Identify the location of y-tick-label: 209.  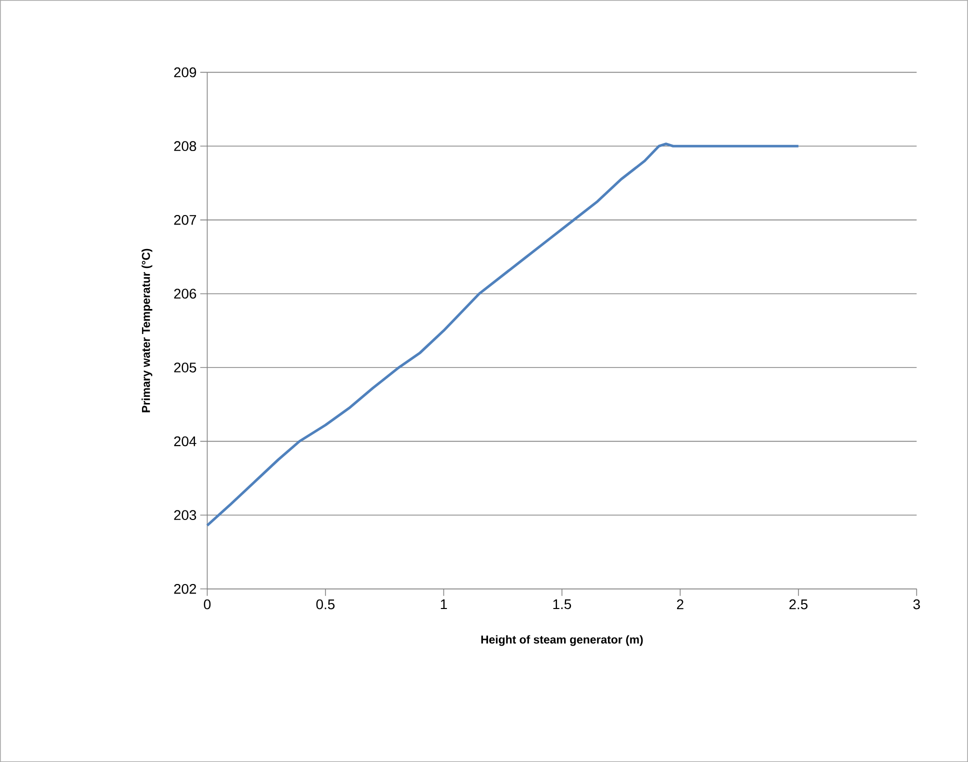
(185, 72).